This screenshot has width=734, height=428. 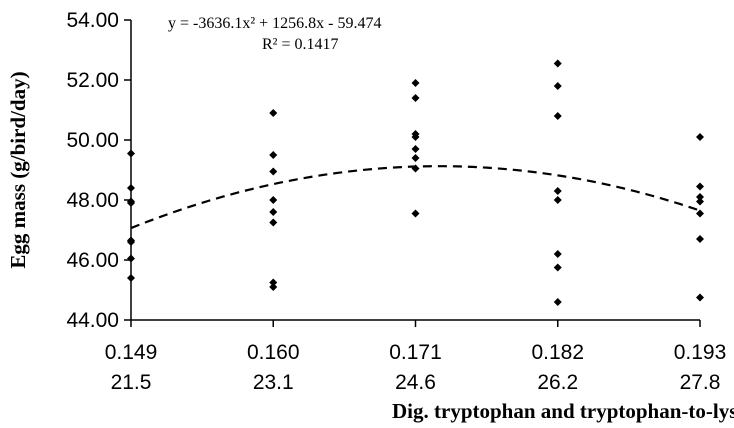 What do you see at coordinates (131, 382) in the screenshot?
I see `x-tick-label-secondary: 21.5` at bounding box center [131, 382].